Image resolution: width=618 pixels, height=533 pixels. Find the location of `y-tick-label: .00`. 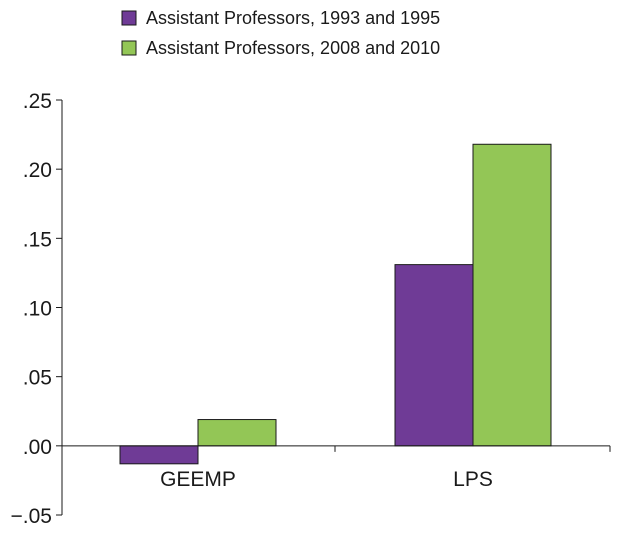

y-tick-label: .00 is located at coordinates (37, 447).